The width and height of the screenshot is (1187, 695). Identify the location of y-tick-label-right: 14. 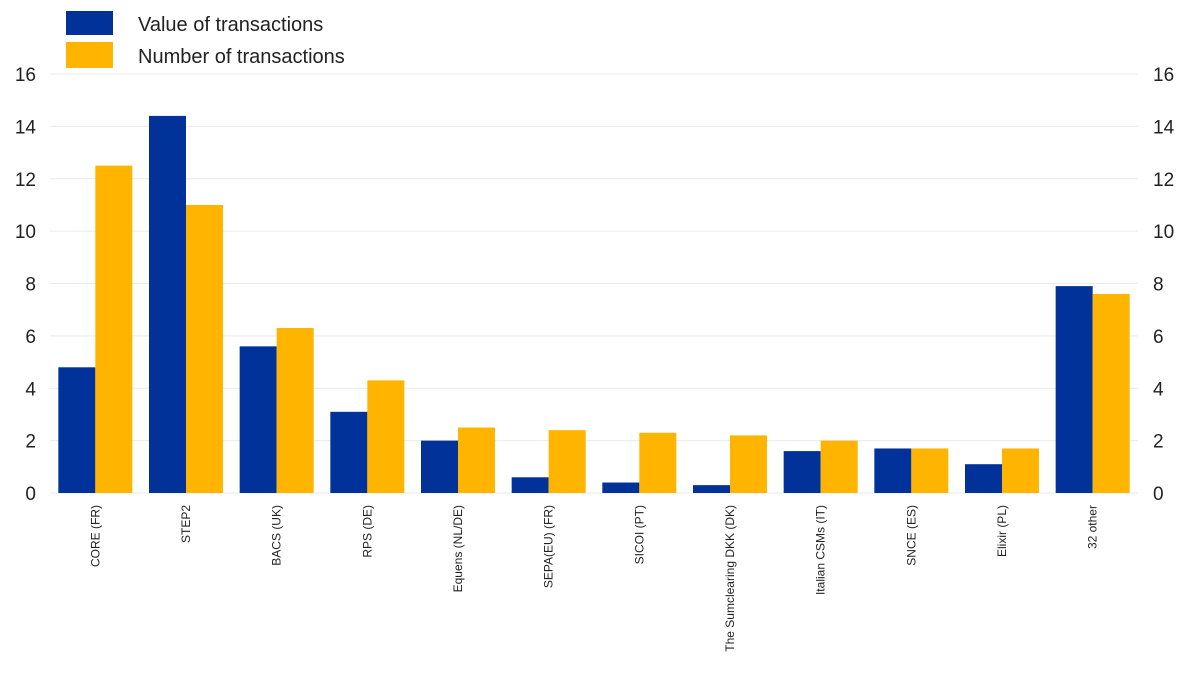
(1164, 127).